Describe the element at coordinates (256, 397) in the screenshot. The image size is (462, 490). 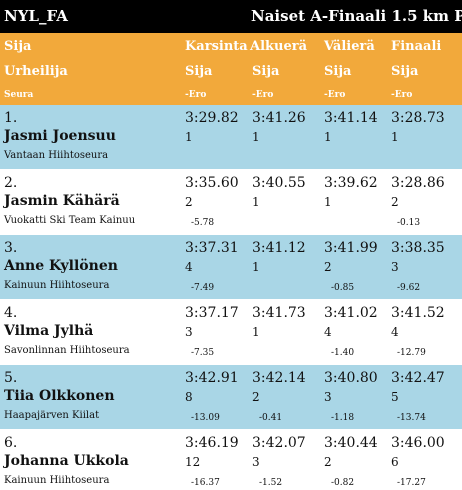
I see `position-heat: 2` at that location.